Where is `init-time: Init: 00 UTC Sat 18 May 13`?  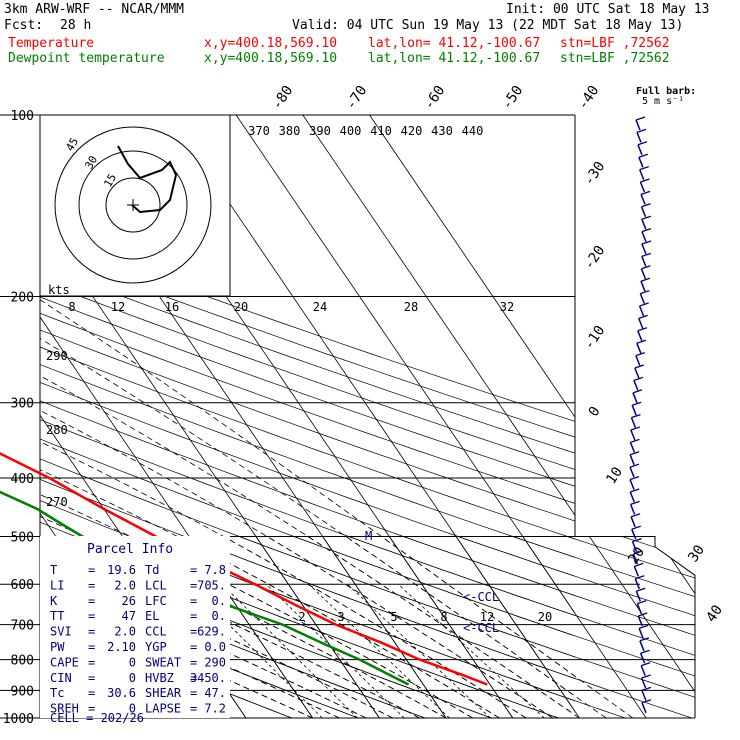
init-time: Init: 00 UTC Sat 18 May 13 is located at coordinates (608, 9).